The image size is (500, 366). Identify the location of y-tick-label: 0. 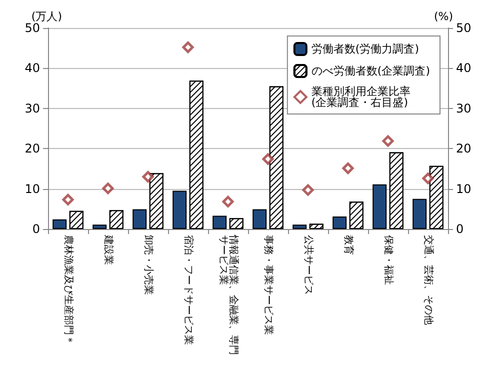
(36, 229).